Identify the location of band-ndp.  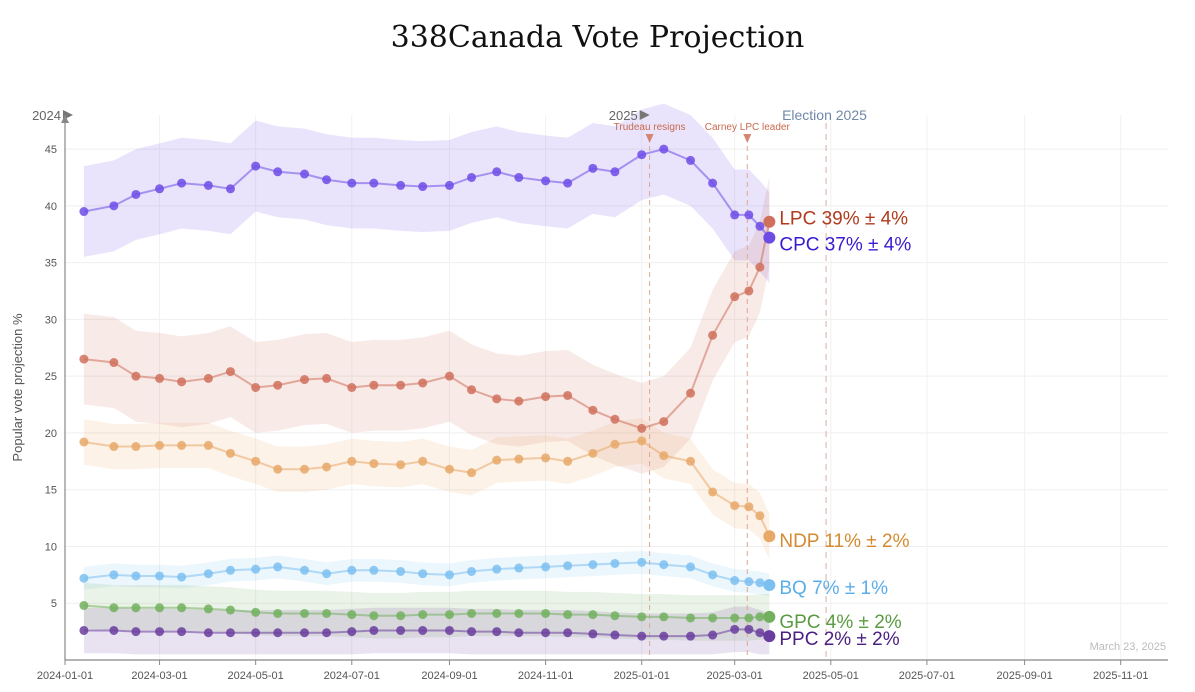
(426, 488).